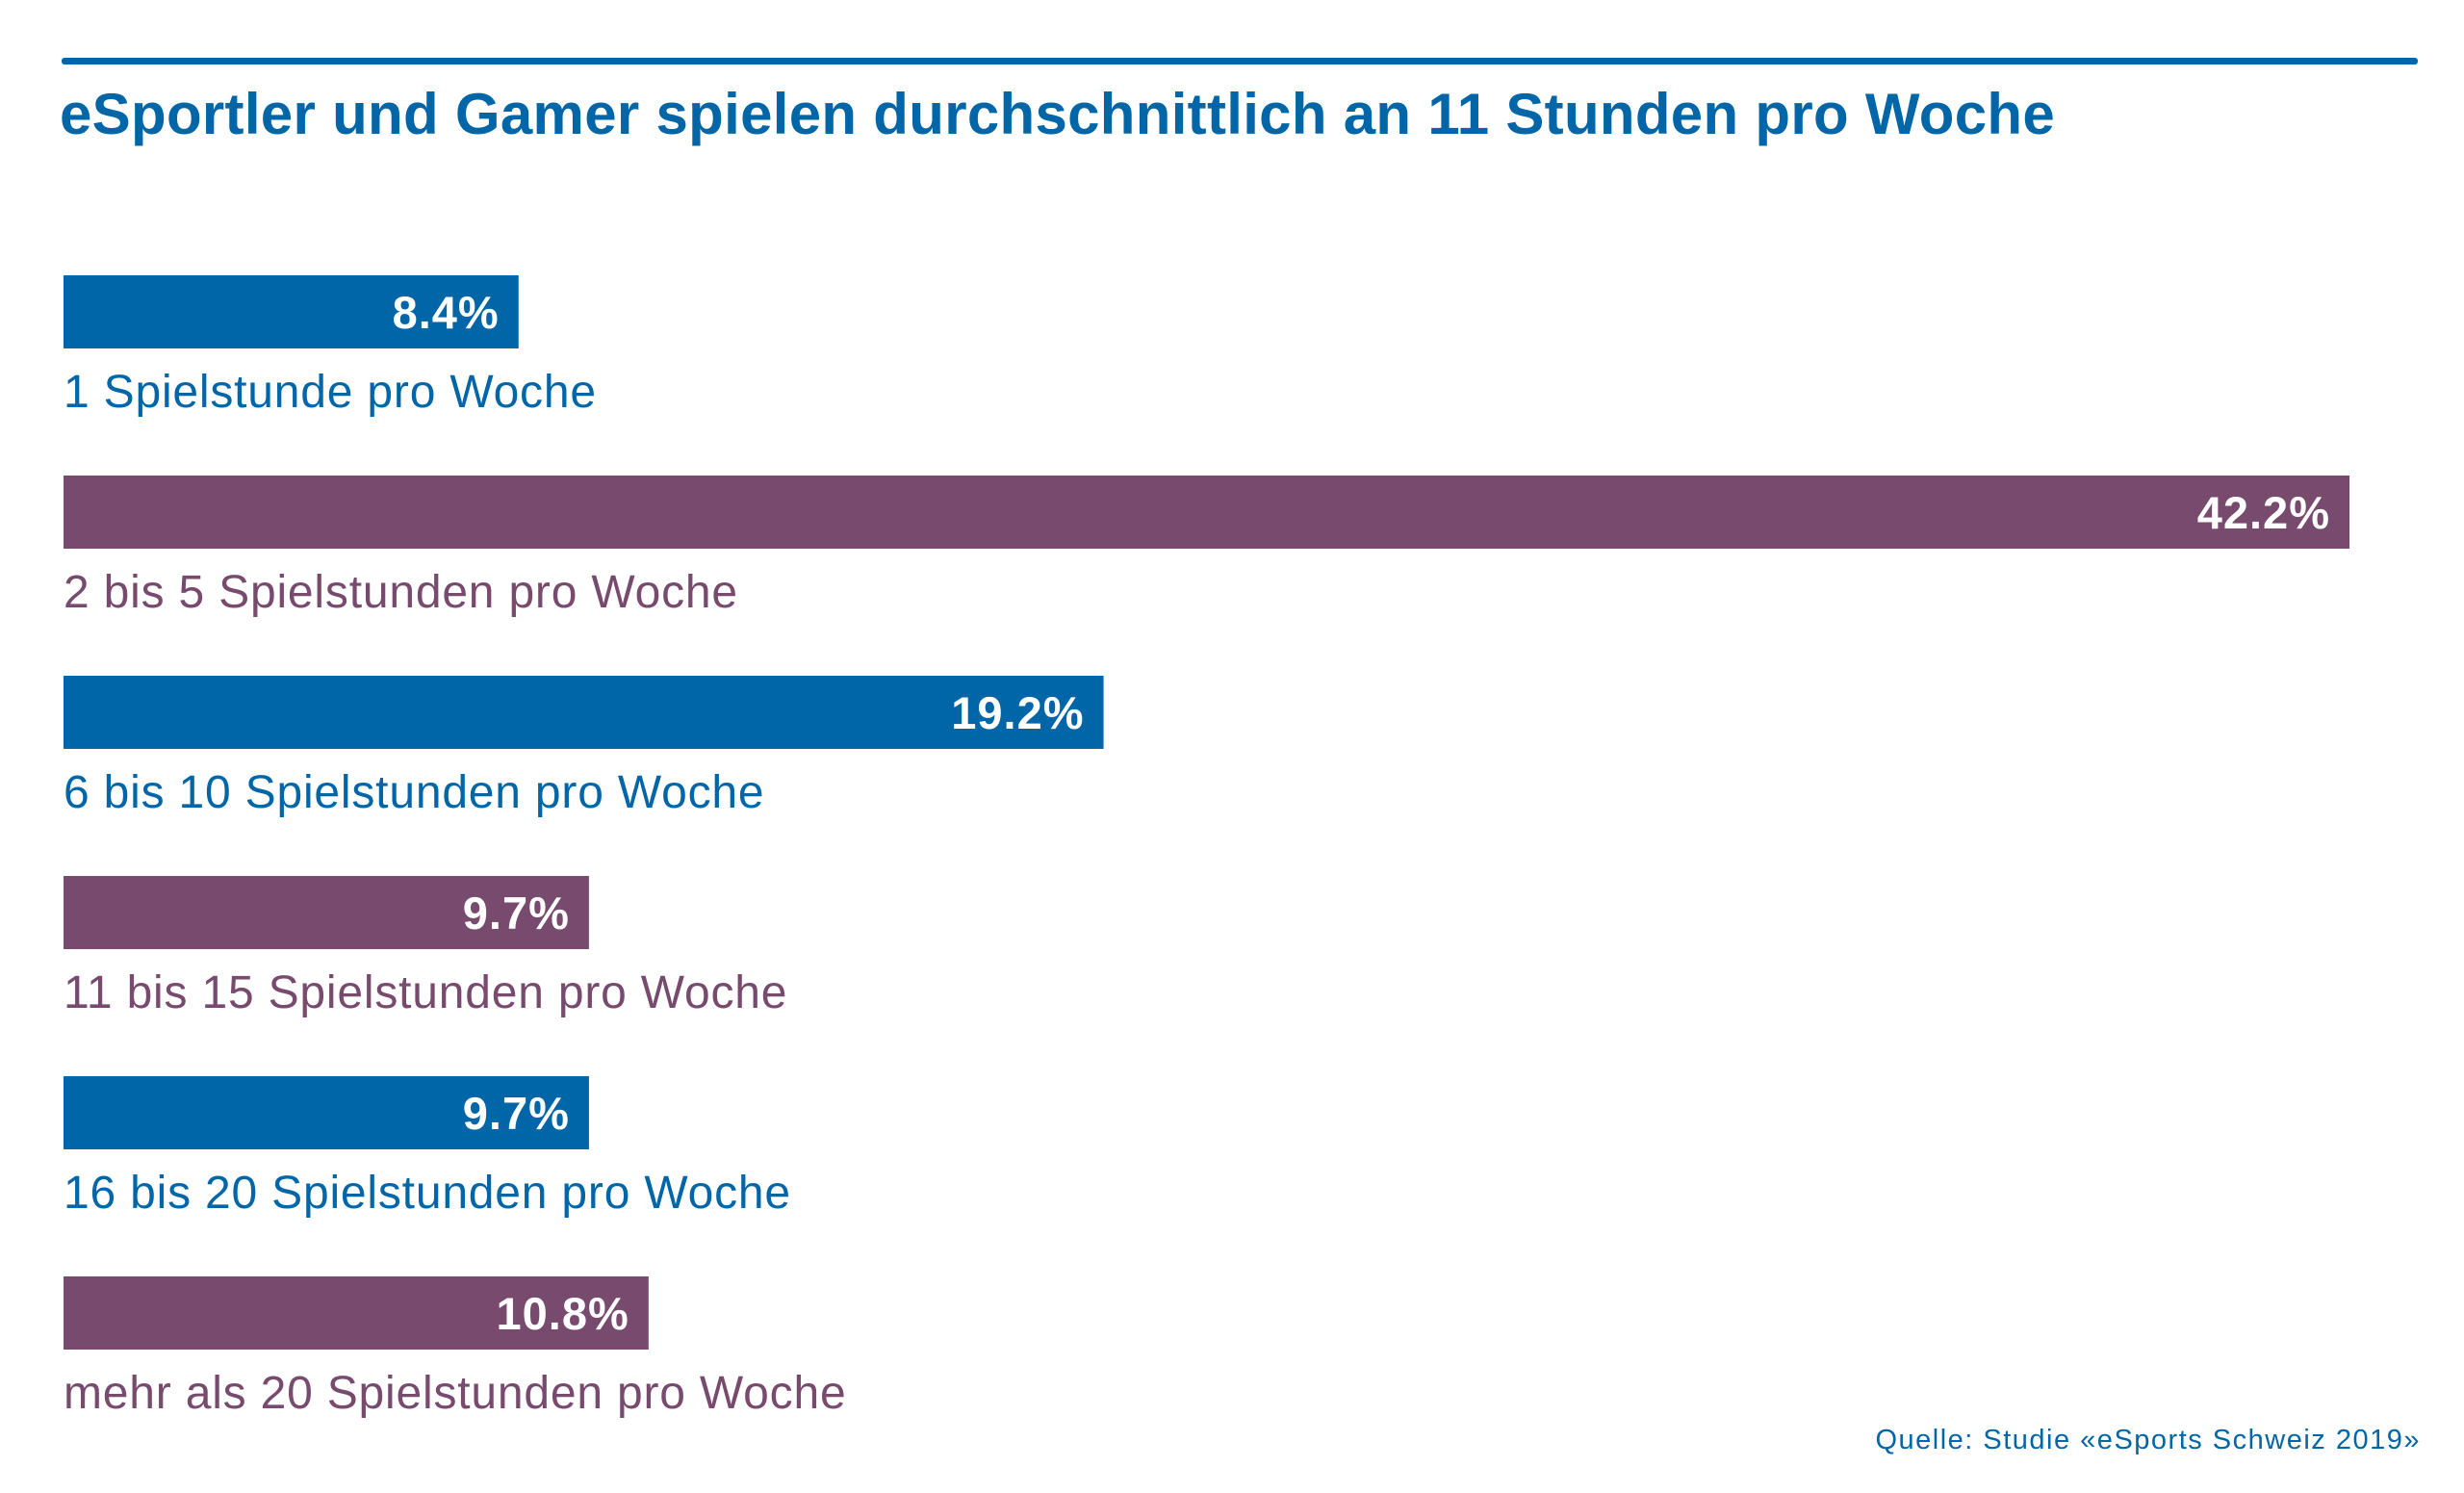 The width and height of the screenshot is (2464, 1493). Describe the element at coordinates (563, 1313) in the screenshot. I see `bar-value-label: 10.8%` at that location.